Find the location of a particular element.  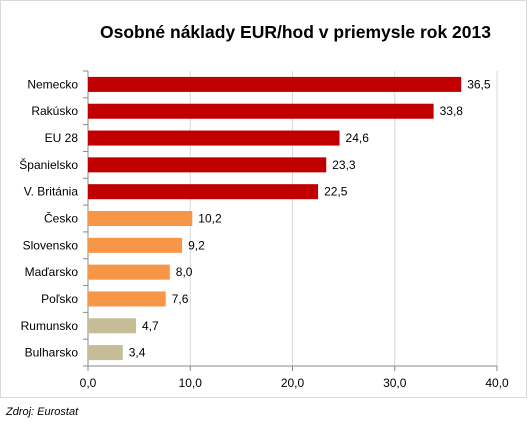

data-label: 4,7 is located at coordinates (150, 326).